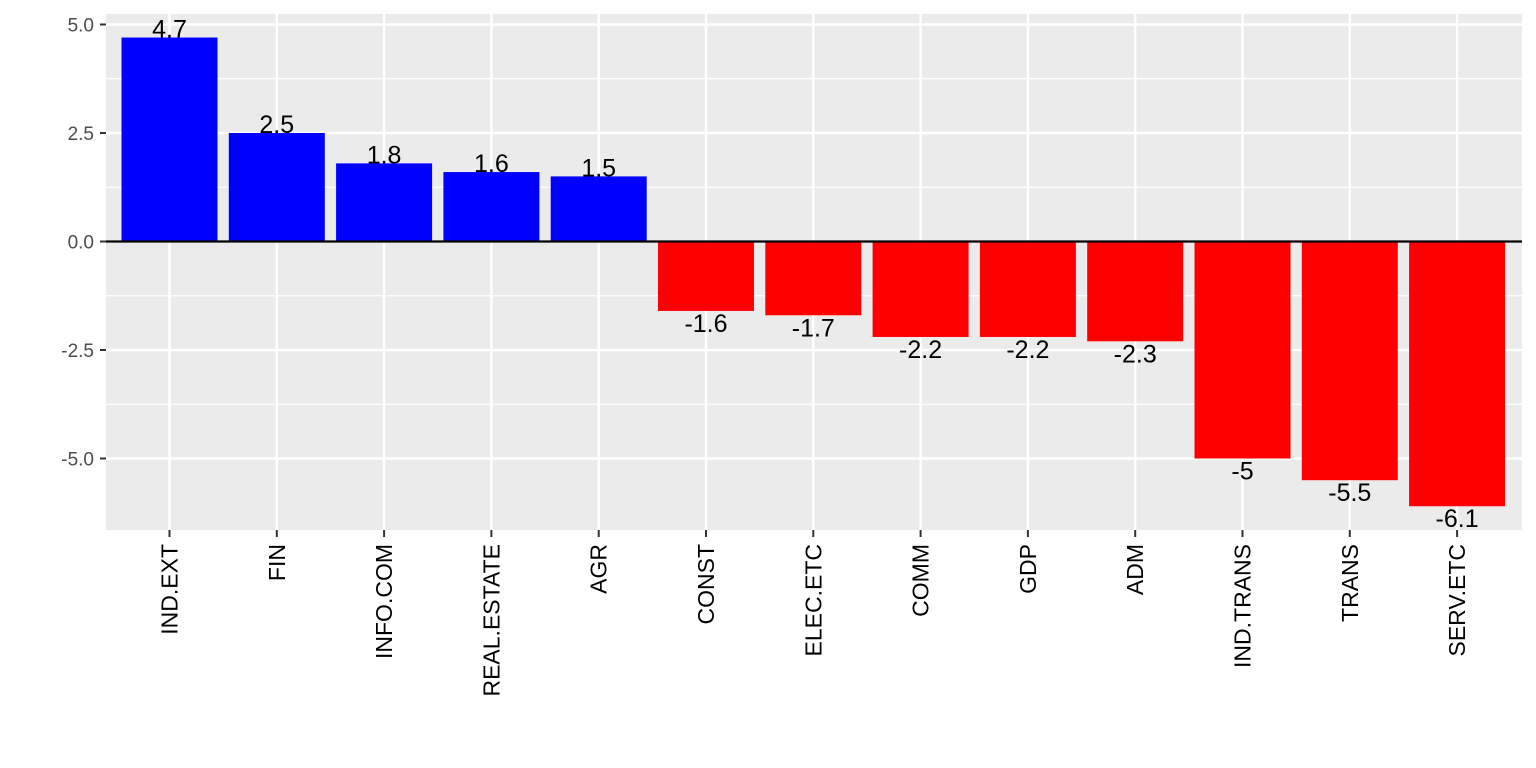 This screenshot has height=768, width=1536. I want to click on data-label: 4.7, so click(169, 30).